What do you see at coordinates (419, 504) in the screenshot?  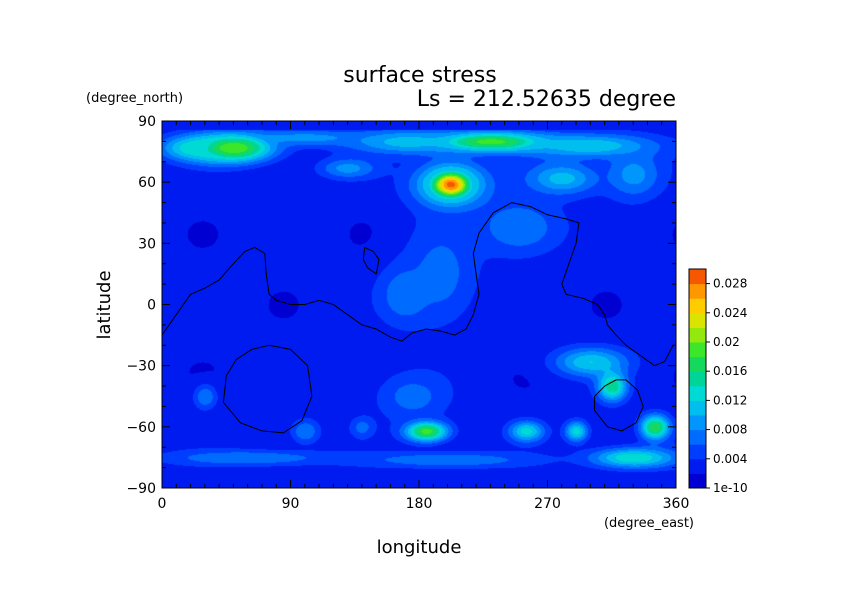 I see `x-tick-label: 180` at bounding box center [419, 504].